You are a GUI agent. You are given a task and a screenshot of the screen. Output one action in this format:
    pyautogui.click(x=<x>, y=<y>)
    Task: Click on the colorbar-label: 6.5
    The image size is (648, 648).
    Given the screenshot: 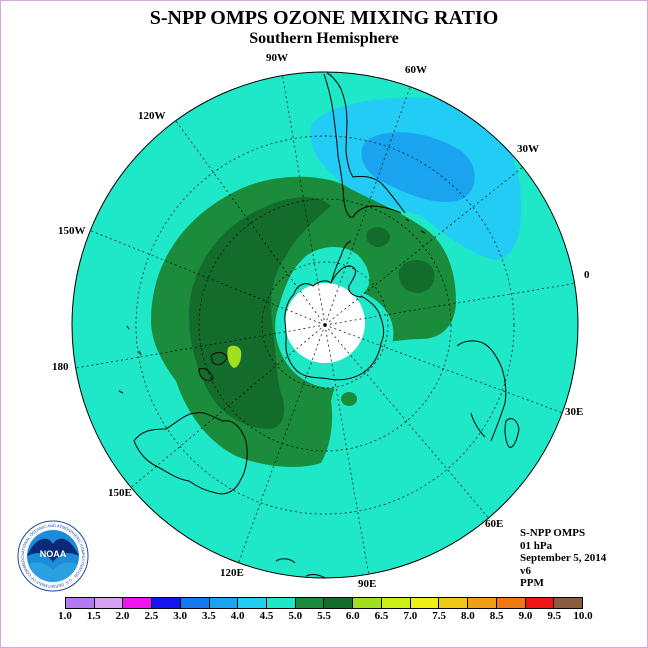 What is the action you would take?
    pyautogui.click(x=381, y=616)
    